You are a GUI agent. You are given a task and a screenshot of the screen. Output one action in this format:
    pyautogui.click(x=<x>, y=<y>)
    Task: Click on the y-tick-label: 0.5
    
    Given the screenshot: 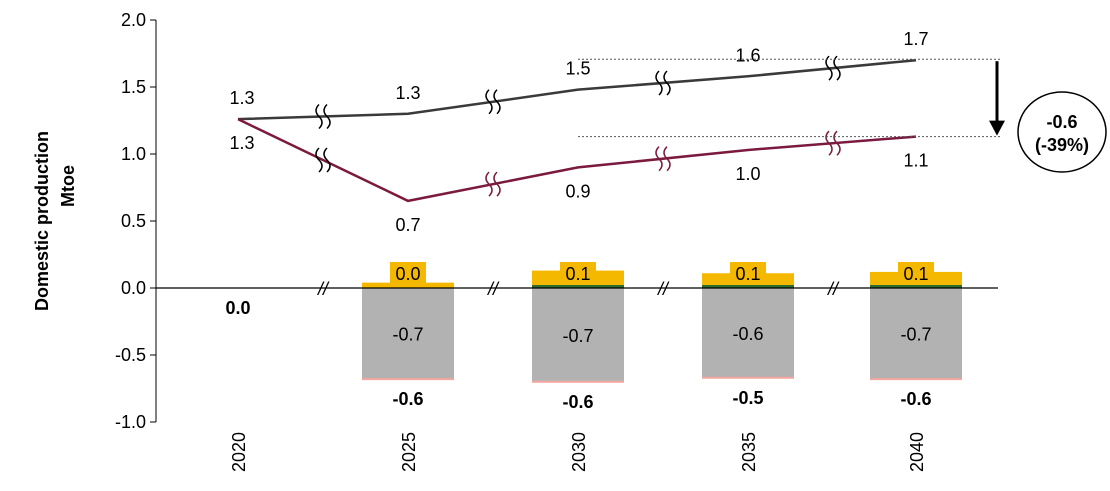 What is the action you would take?
    pyautogui.click(x=133, y=221)
    